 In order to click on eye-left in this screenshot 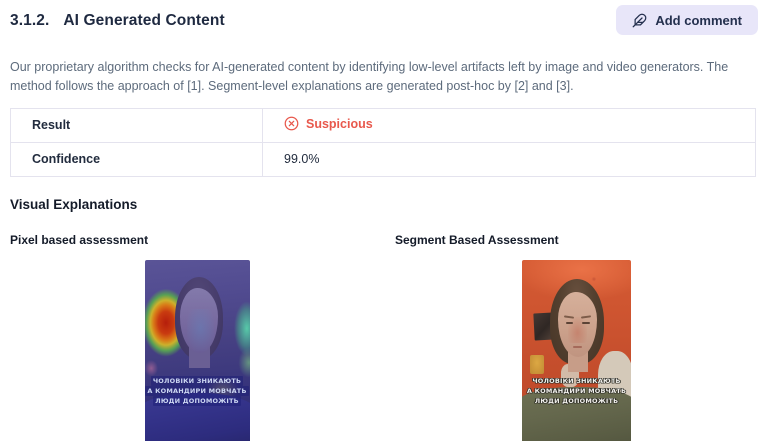, I will do `click(569, 323)`.